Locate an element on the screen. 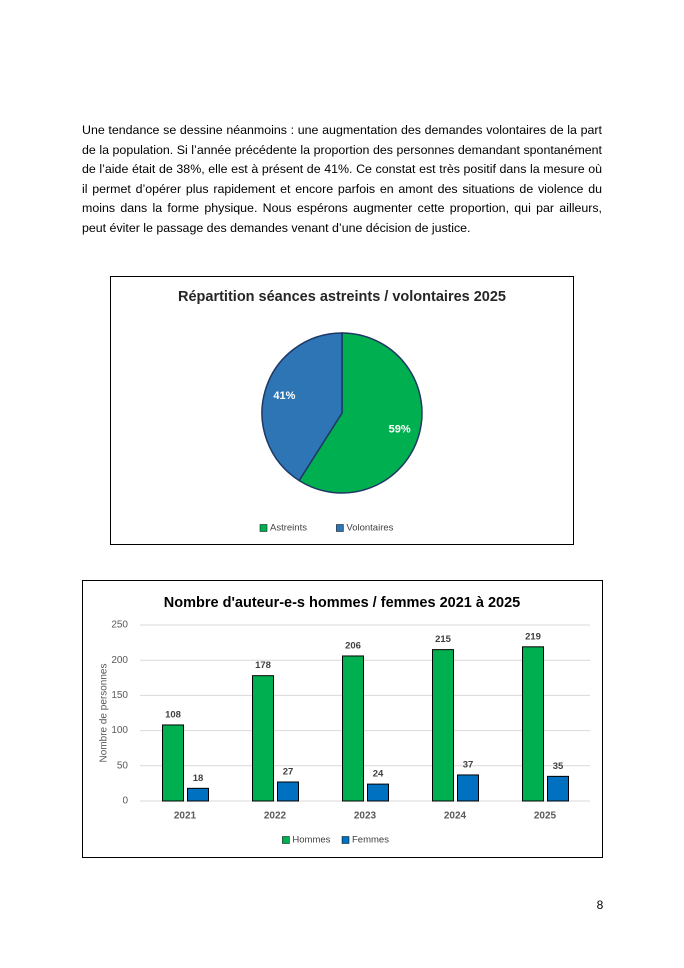 This screenshot has height=968, width=684. data-label: 59% is located at coordinates (400, 430).